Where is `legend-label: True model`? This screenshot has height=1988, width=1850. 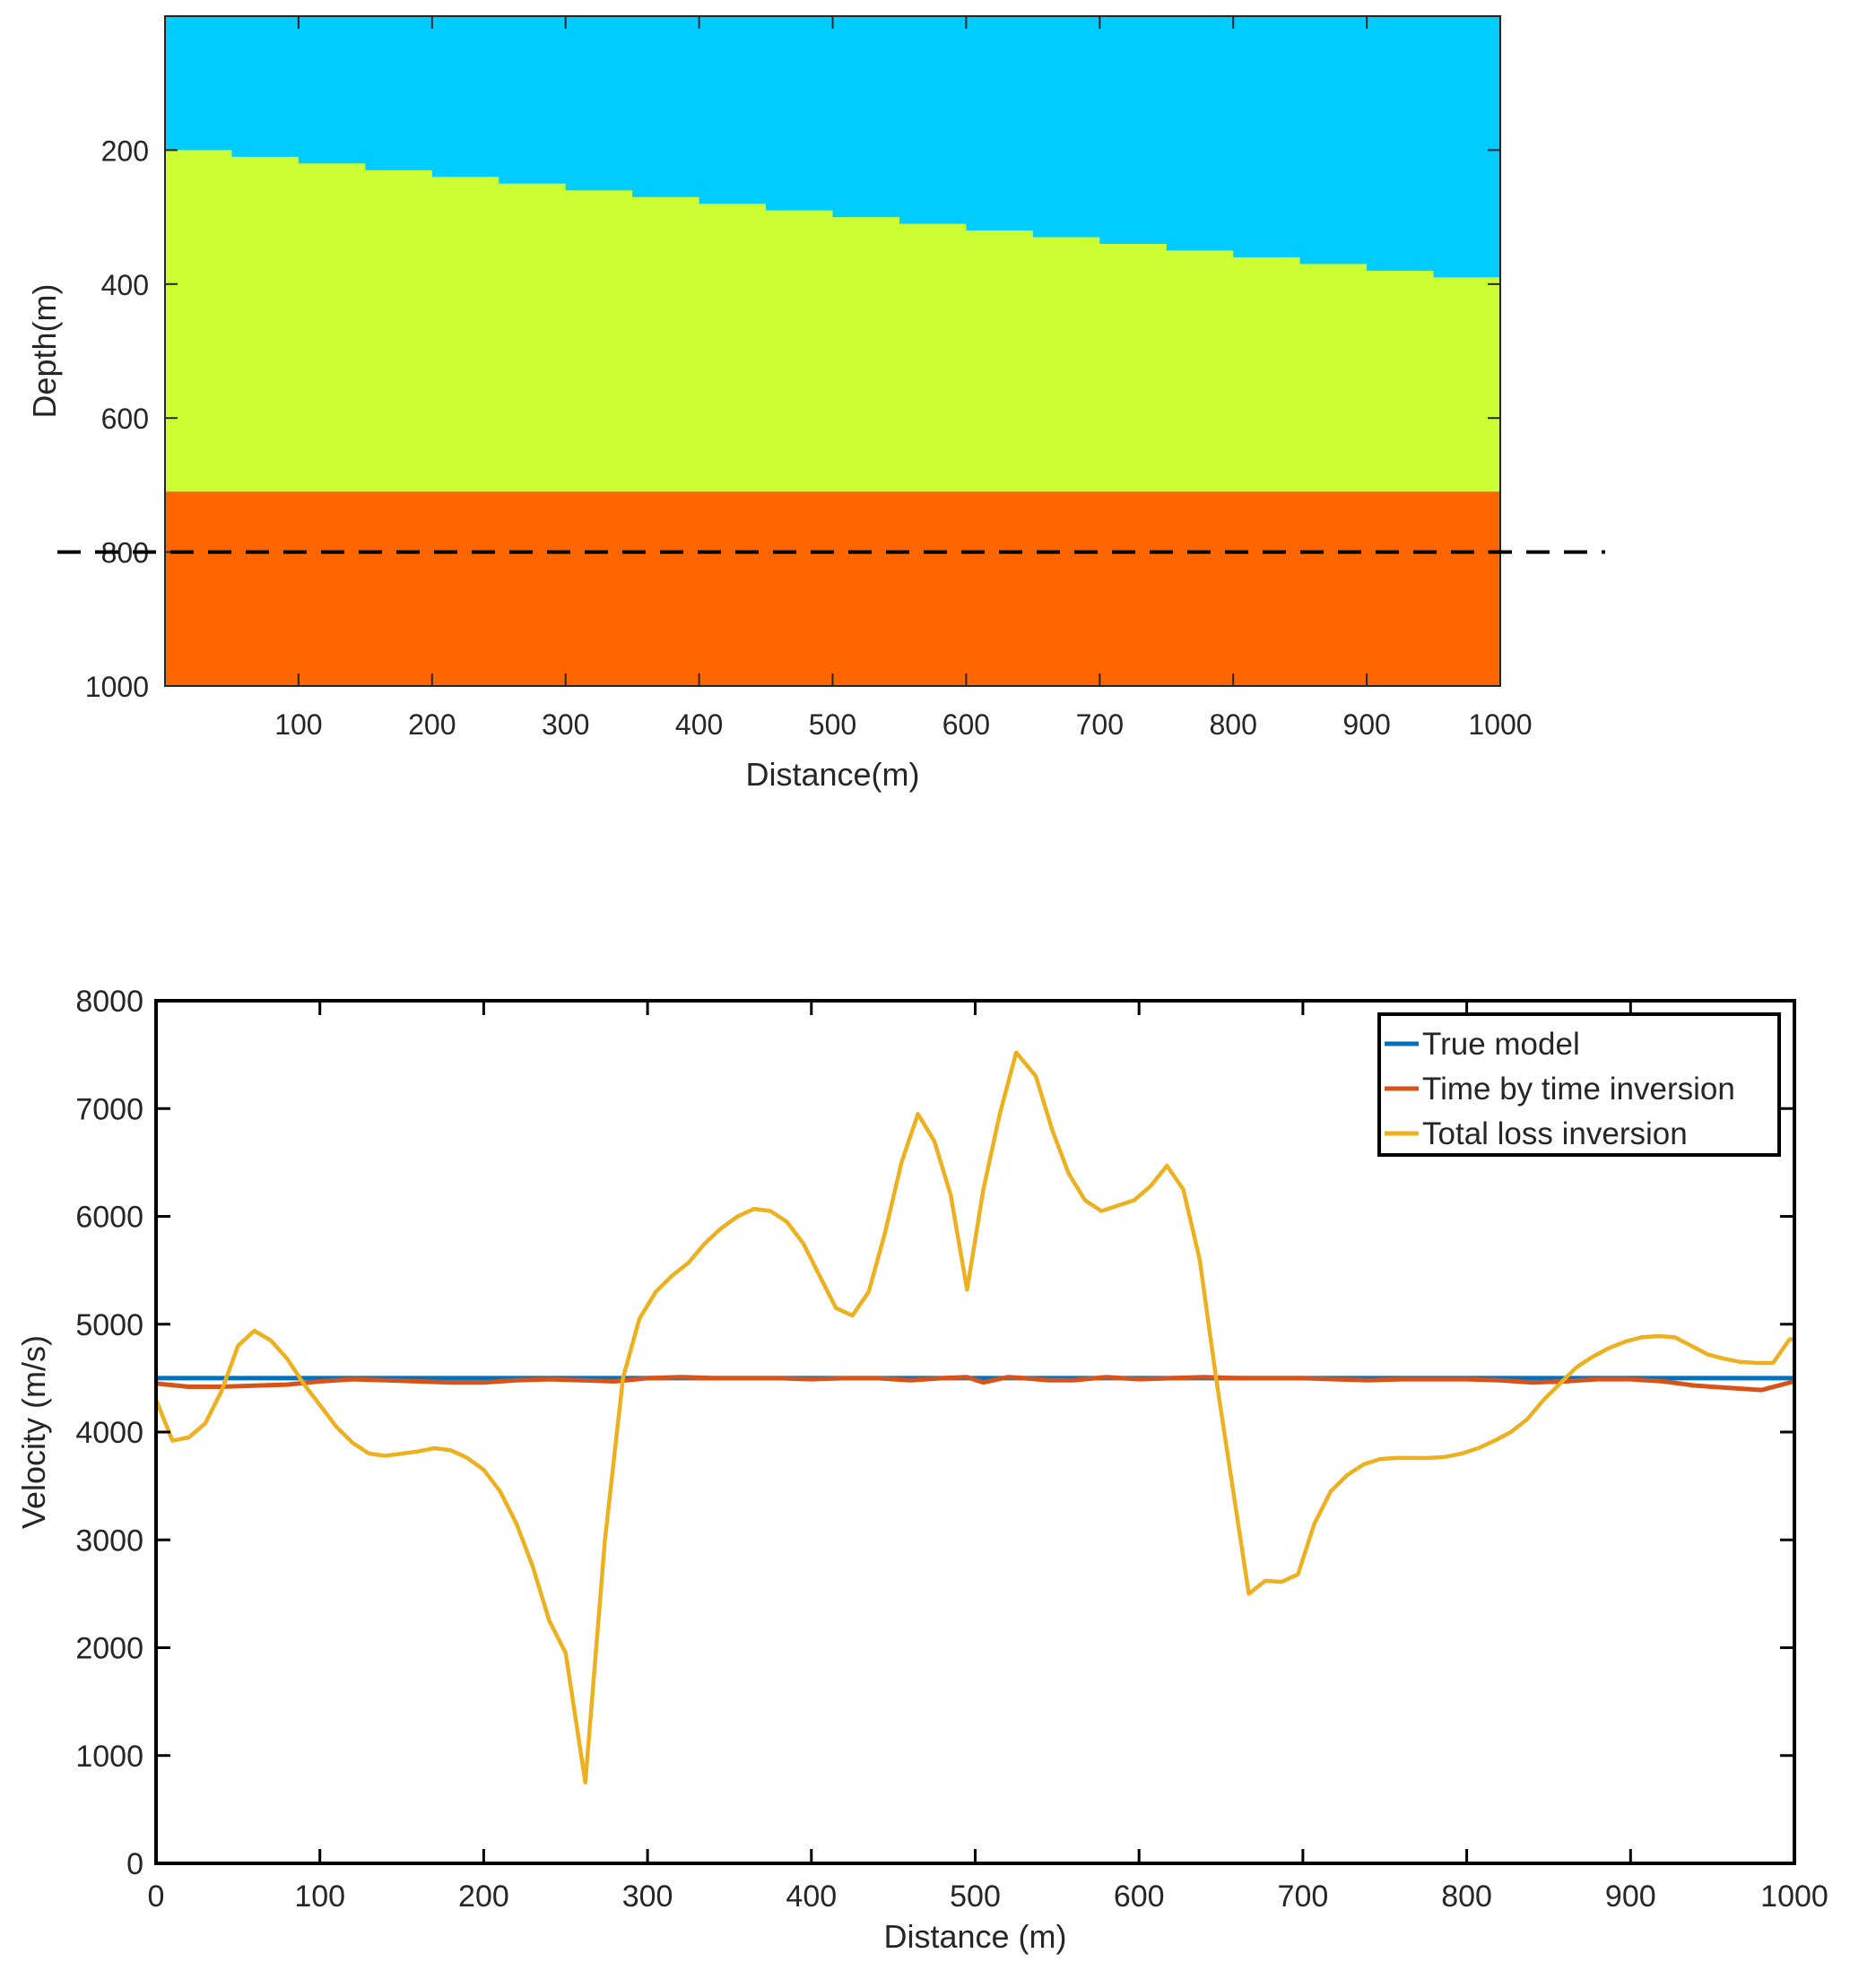 legend-label: True model is located at coordinates (1501, 1044).